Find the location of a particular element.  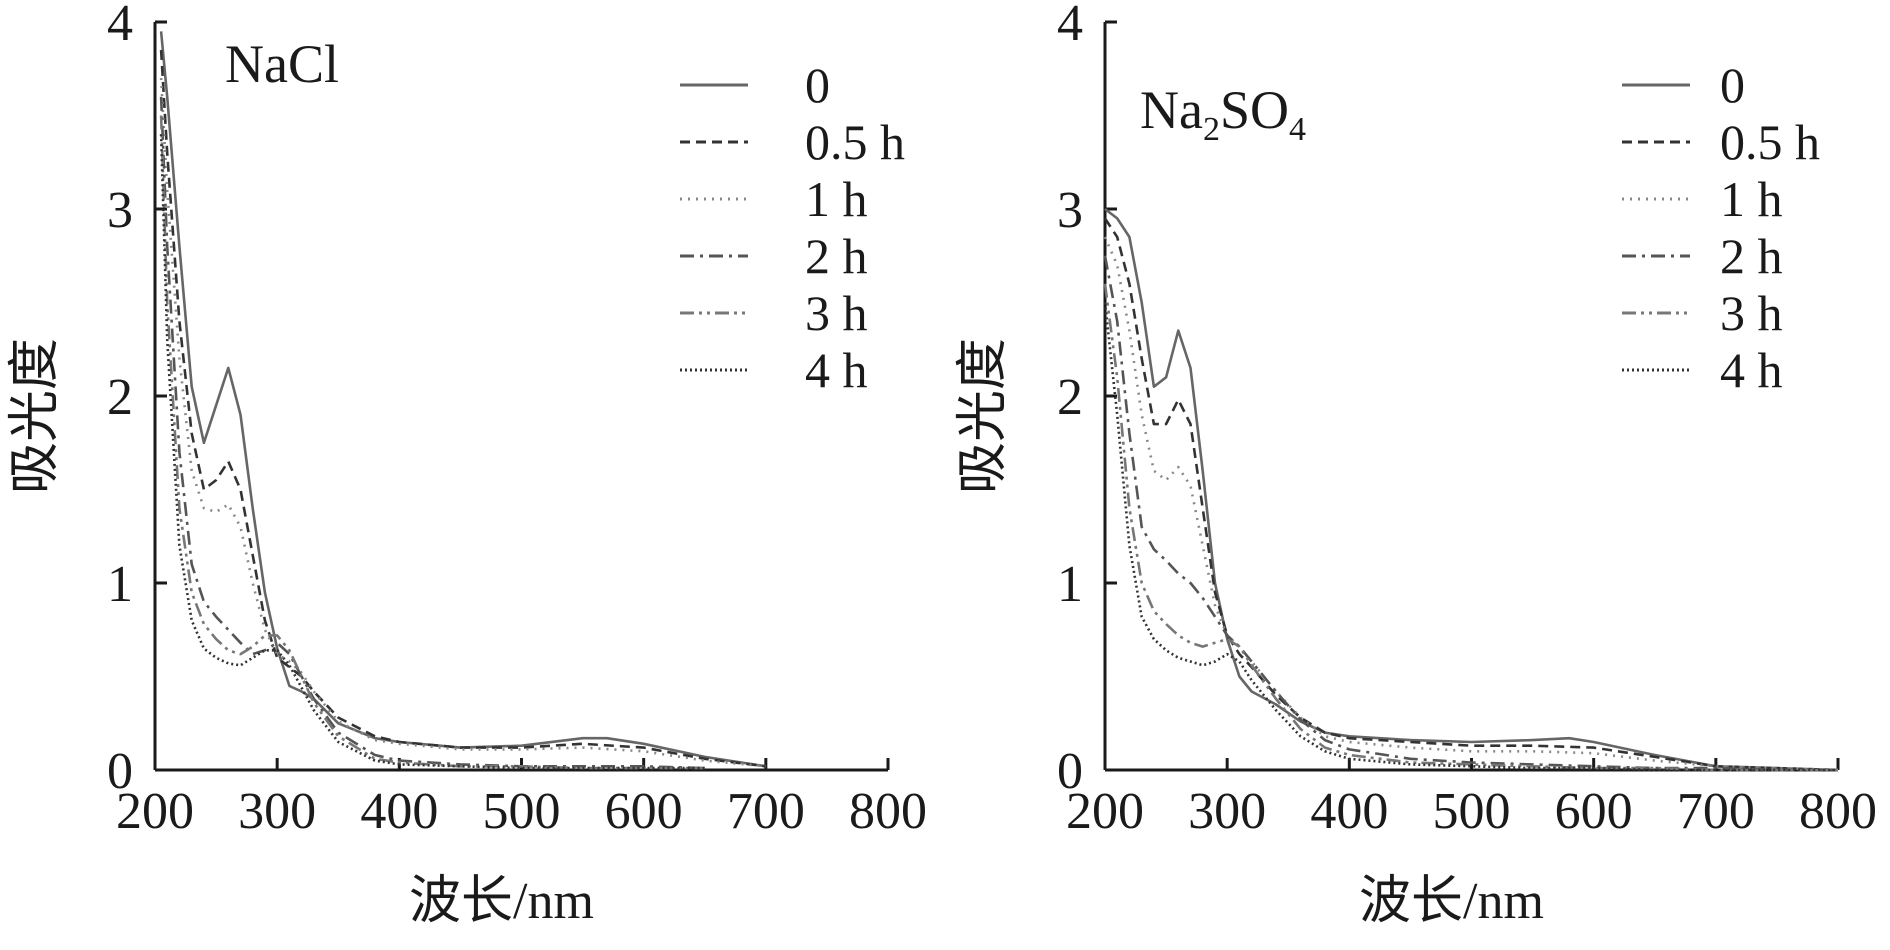

panel-title: NaCl is located at coordinates (282, 64).